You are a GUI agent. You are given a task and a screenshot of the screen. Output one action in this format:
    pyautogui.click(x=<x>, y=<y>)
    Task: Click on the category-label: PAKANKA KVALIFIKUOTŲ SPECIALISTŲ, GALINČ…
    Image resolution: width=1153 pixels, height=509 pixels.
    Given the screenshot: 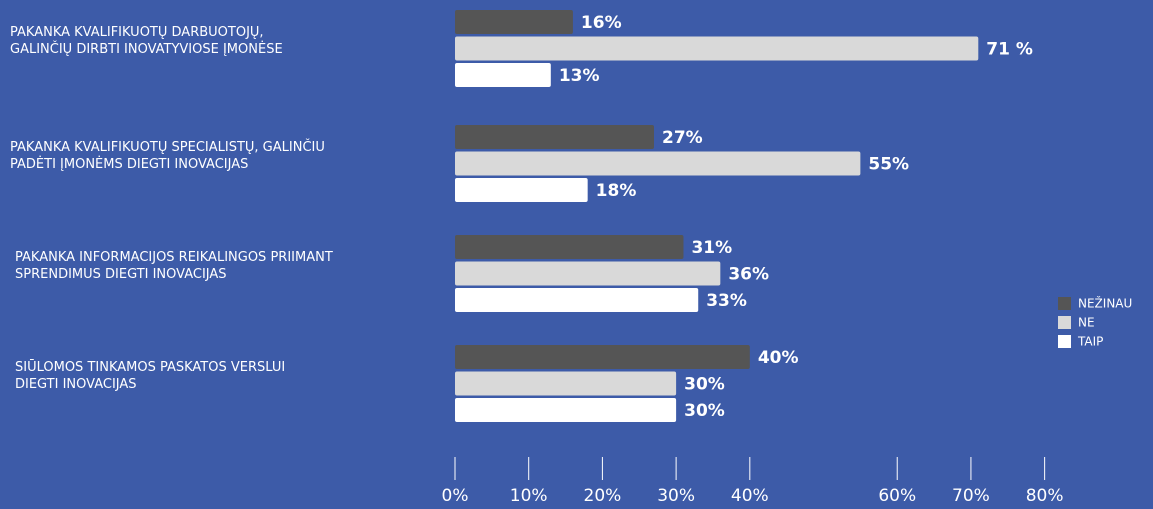 What is the action you would take?
    pyautogui.click(x=167, y=155)
    